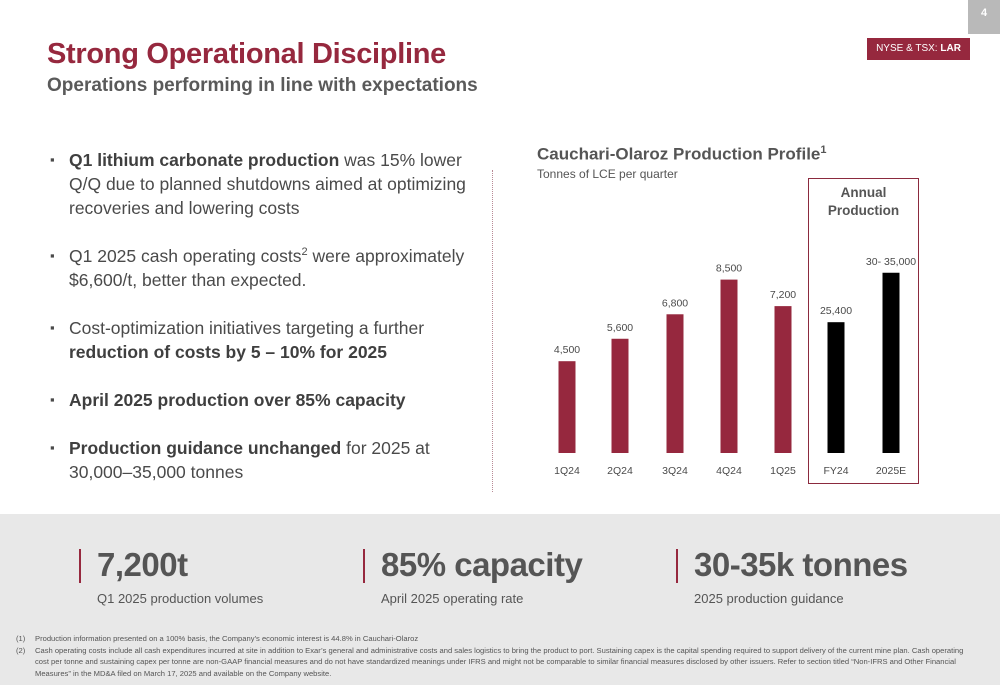 Image resolution: width=1000 pixels, height=685 pixels. Describe the element at coordinates (249, 460) in the screenshot. I see `bullet-text: for 2025 at 30,000–35,000 tonnes` at that location.